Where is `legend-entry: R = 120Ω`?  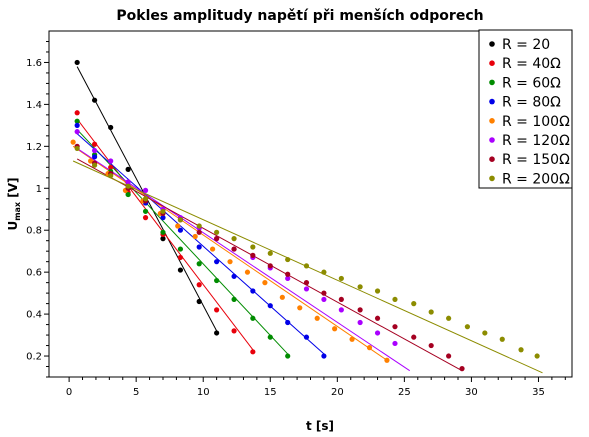
legend-entry: R = 120Ω is located at coordinates (536, 141).